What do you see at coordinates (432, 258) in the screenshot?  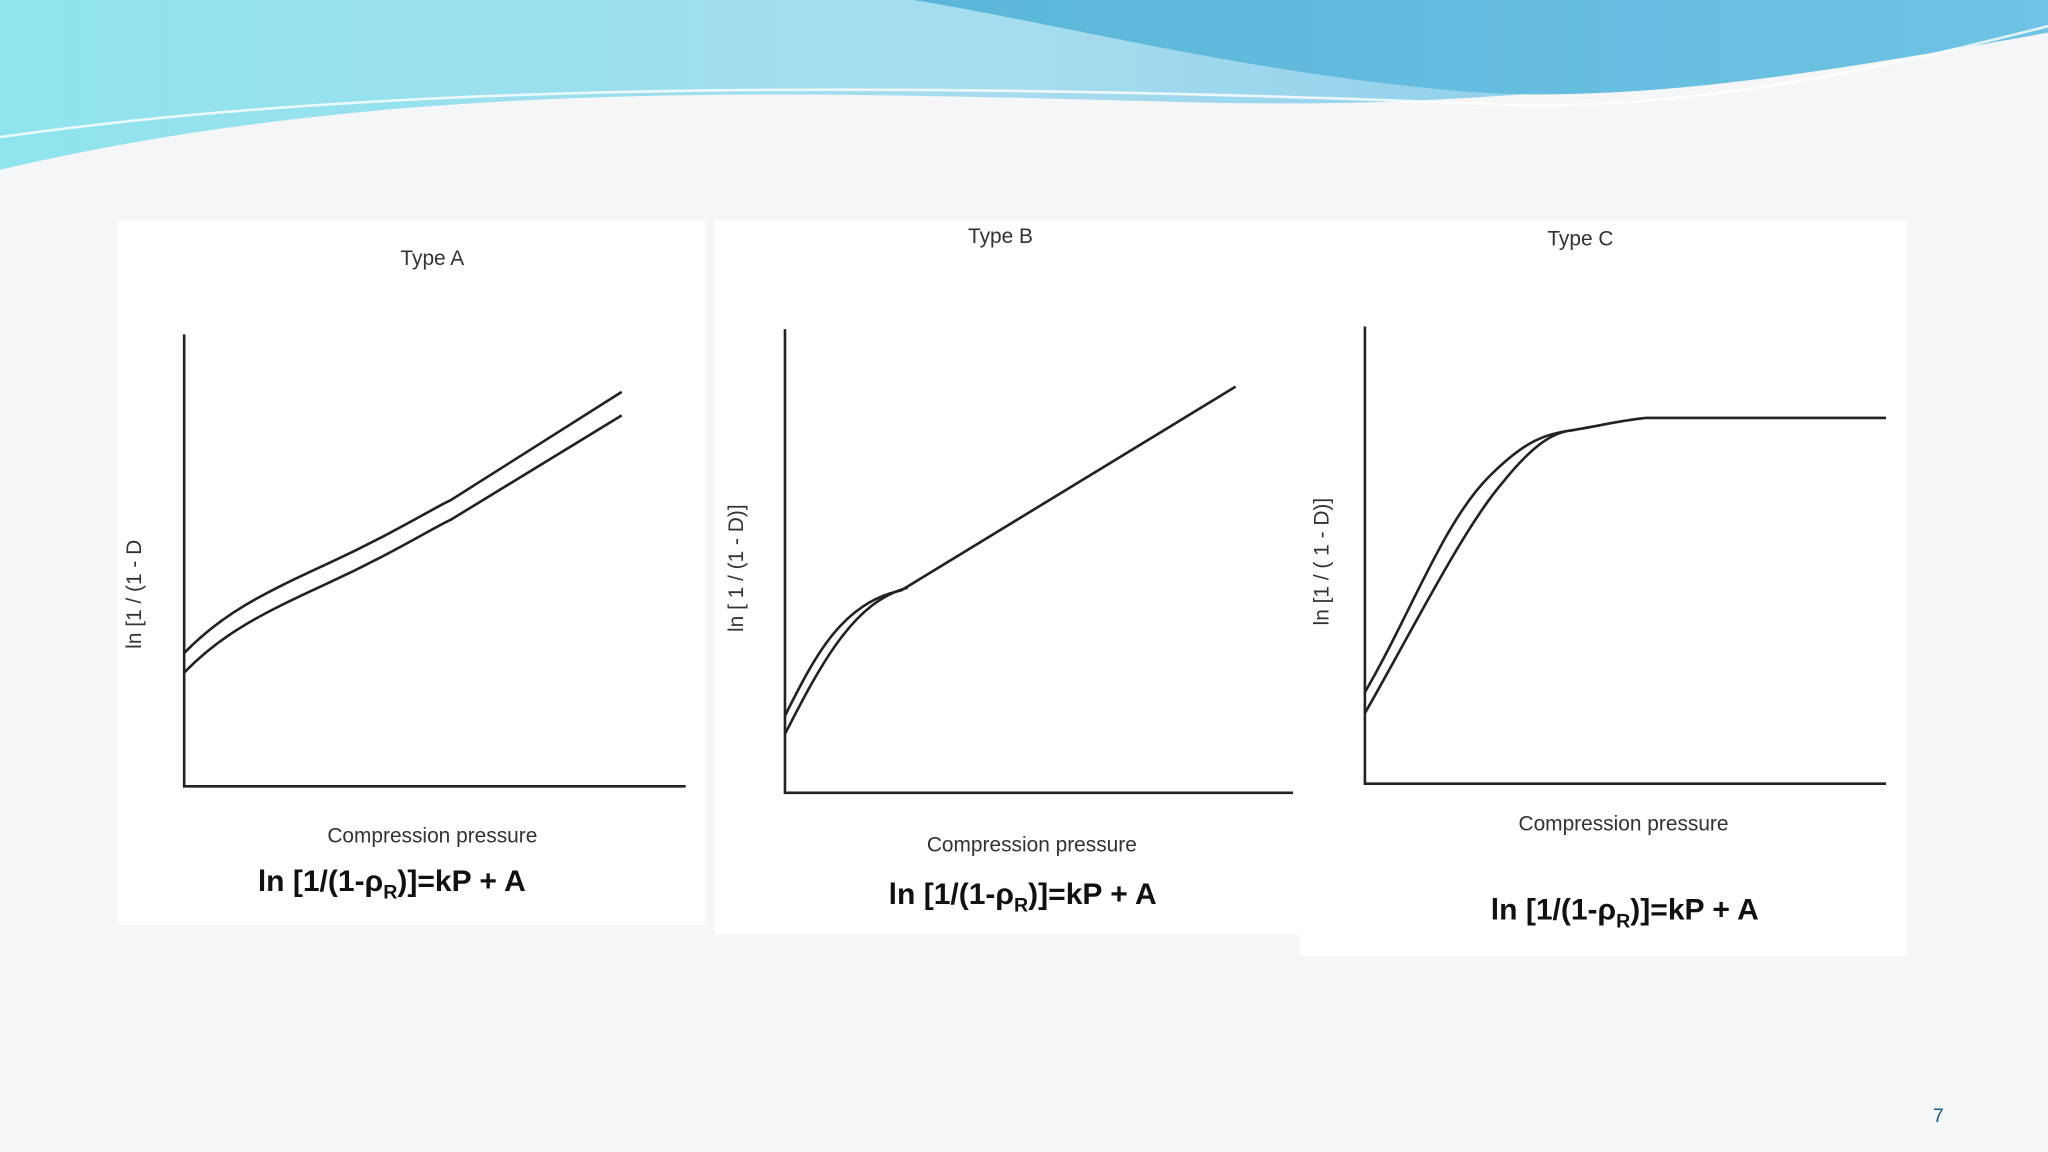 I see `panel-title: Type A` at bounding box center [432, 258].